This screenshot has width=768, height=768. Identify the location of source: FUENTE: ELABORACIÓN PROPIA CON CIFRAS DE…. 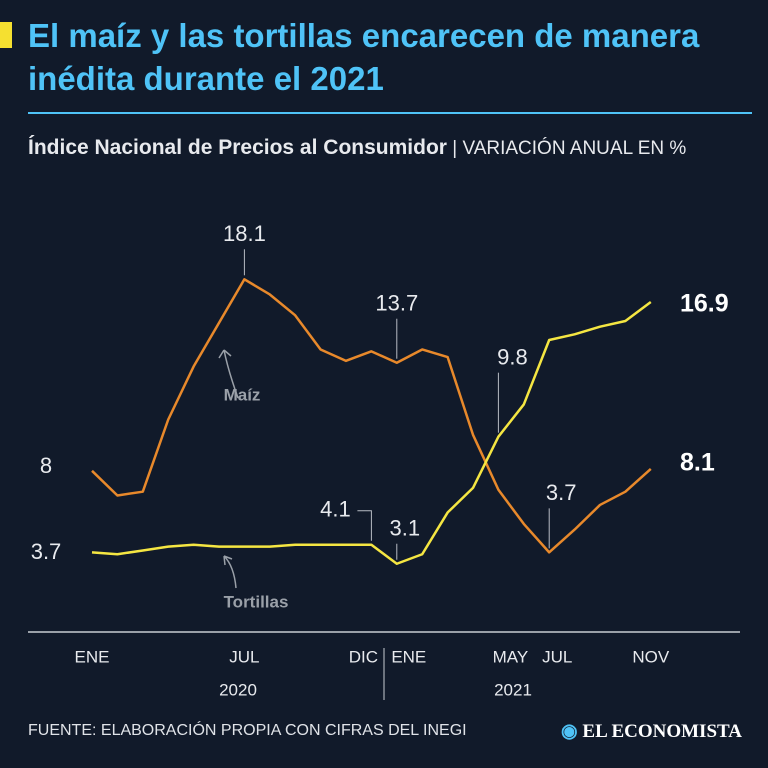
(247, 730).